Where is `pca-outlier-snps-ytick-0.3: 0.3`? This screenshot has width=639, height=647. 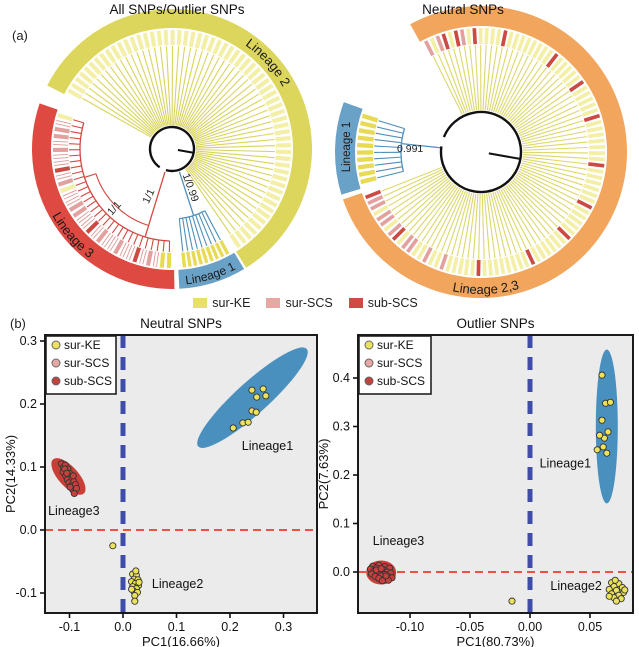 pca-outlier-snps-ytick-0.3: 0.3 is located at coordinates (341, 427).